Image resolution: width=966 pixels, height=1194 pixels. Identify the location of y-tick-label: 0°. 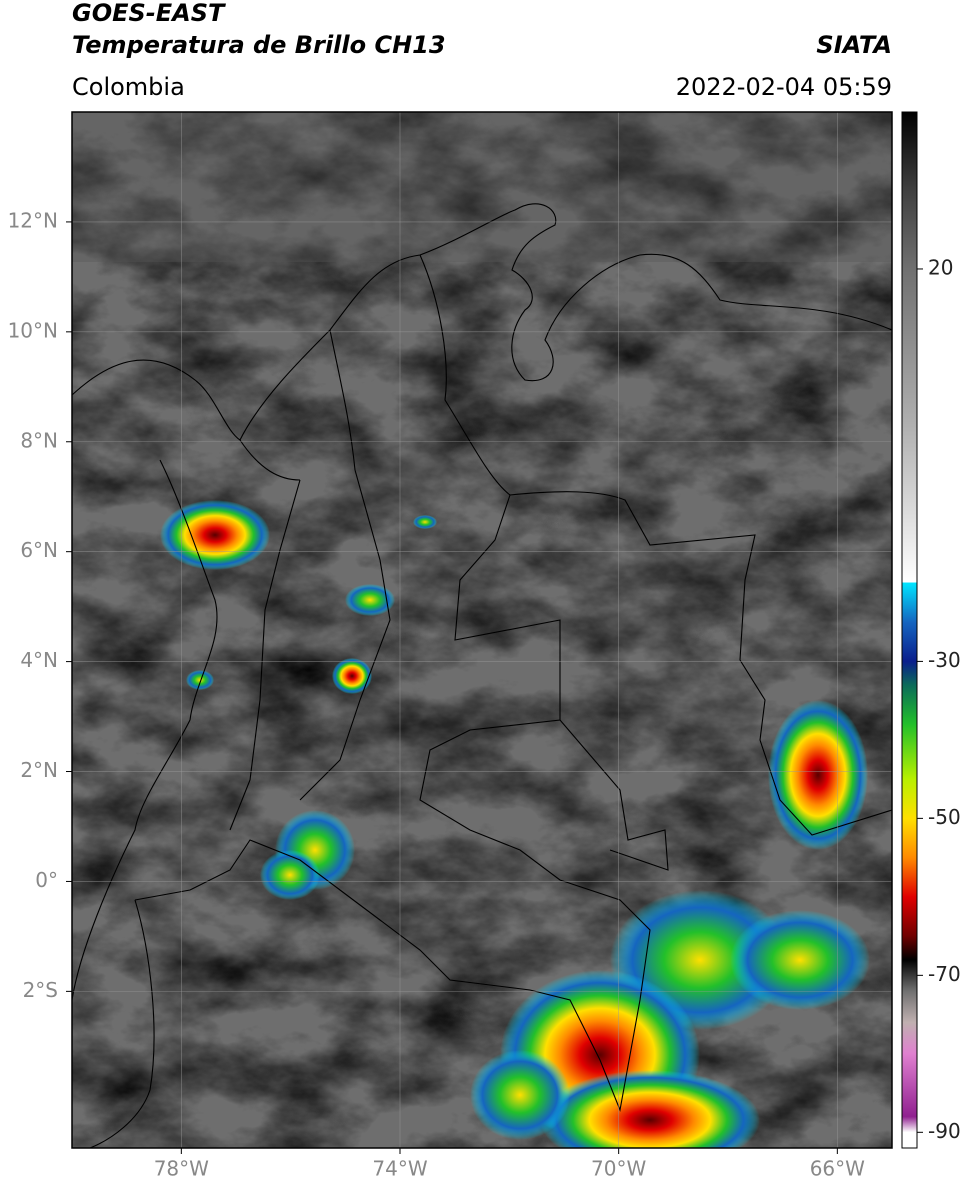
(46, 880).